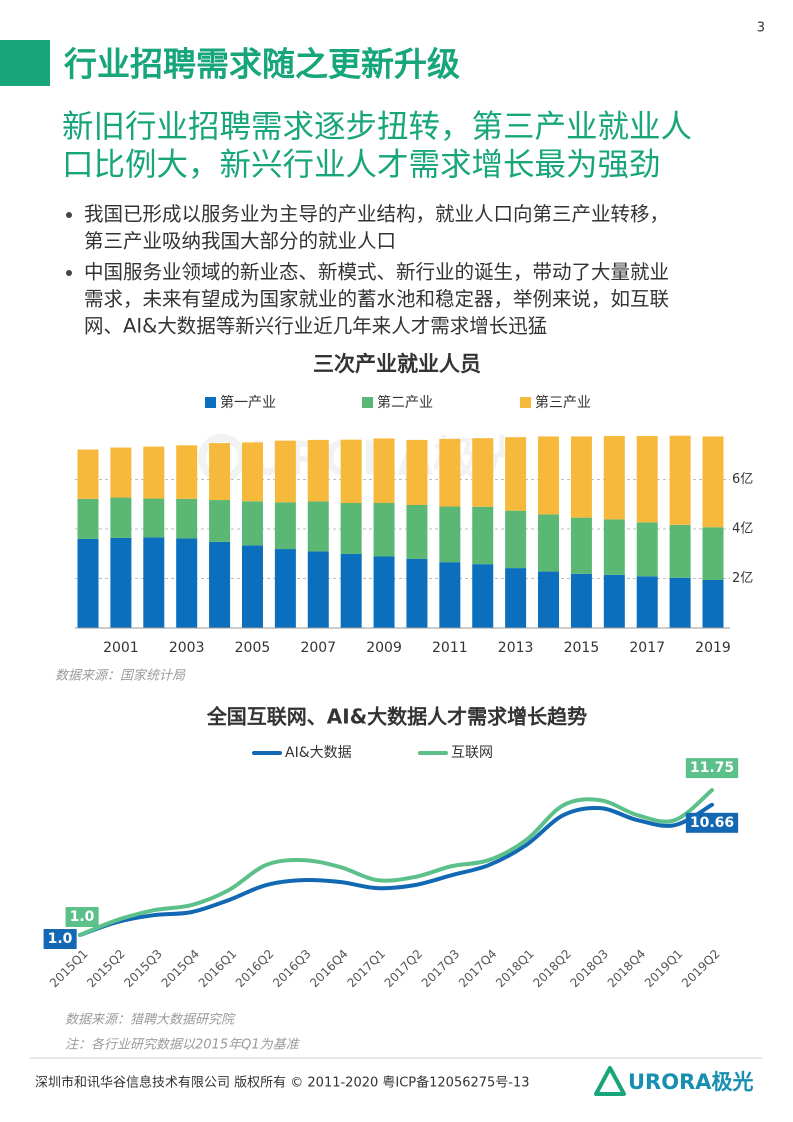 Image resolution: width=793 pixels, height=1122 pixels. I want to click on y-tick-label: 4亿, so click(742, 529).